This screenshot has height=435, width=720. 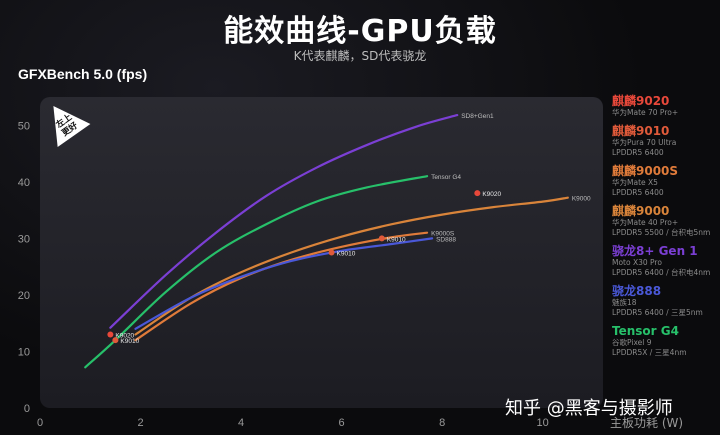 I want to click on legend-name: Tensor G4, so click(x=645, y=331).